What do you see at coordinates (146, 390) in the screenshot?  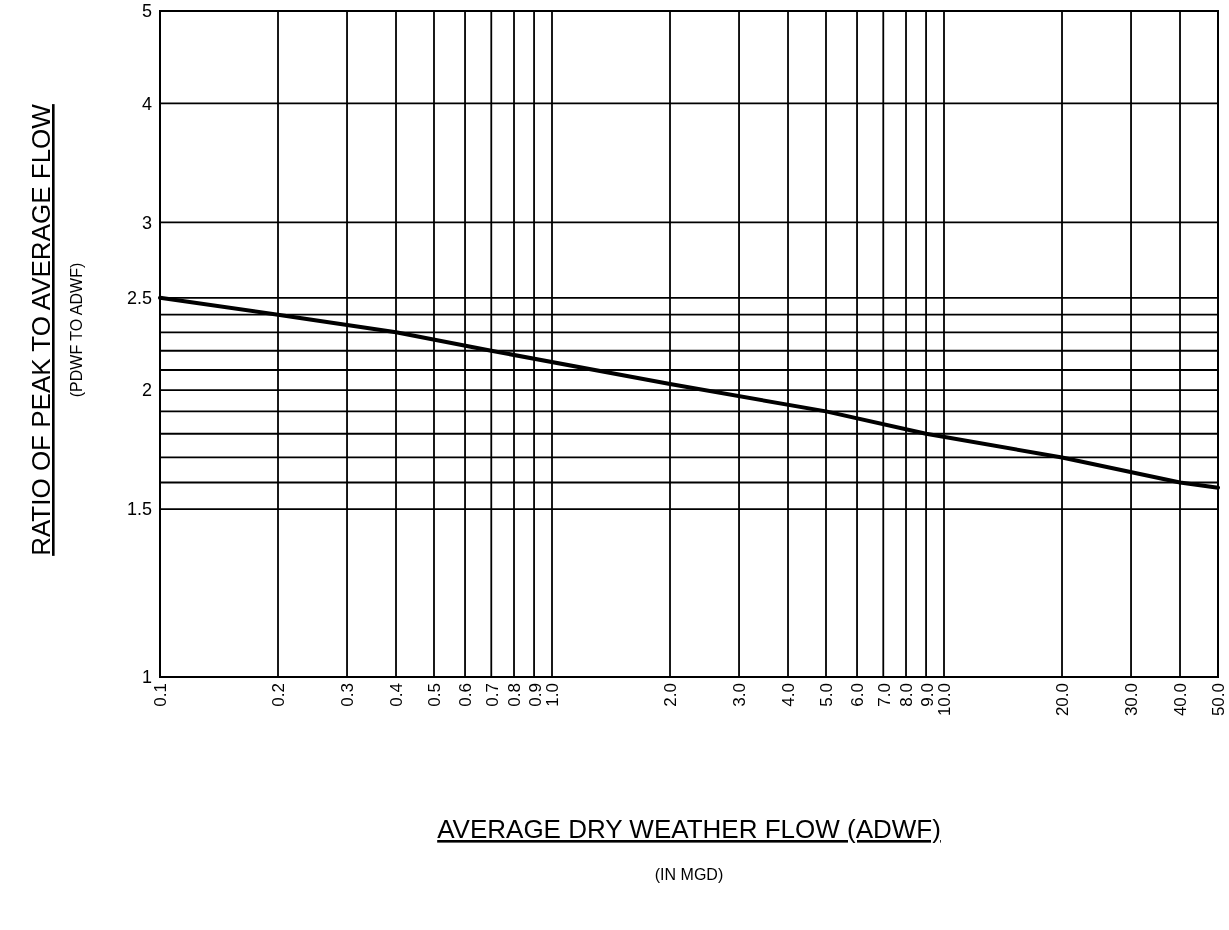 I see `y-tick-label: 2` at bounding box center [146, 390].